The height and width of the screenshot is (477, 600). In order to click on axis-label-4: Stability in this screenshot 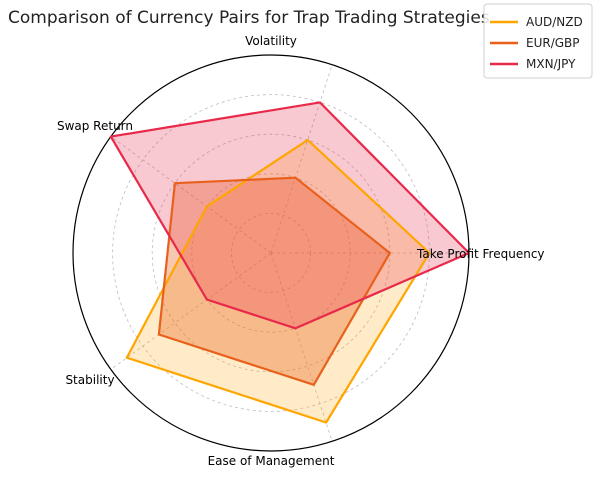, I will do `click(89, 380)`.